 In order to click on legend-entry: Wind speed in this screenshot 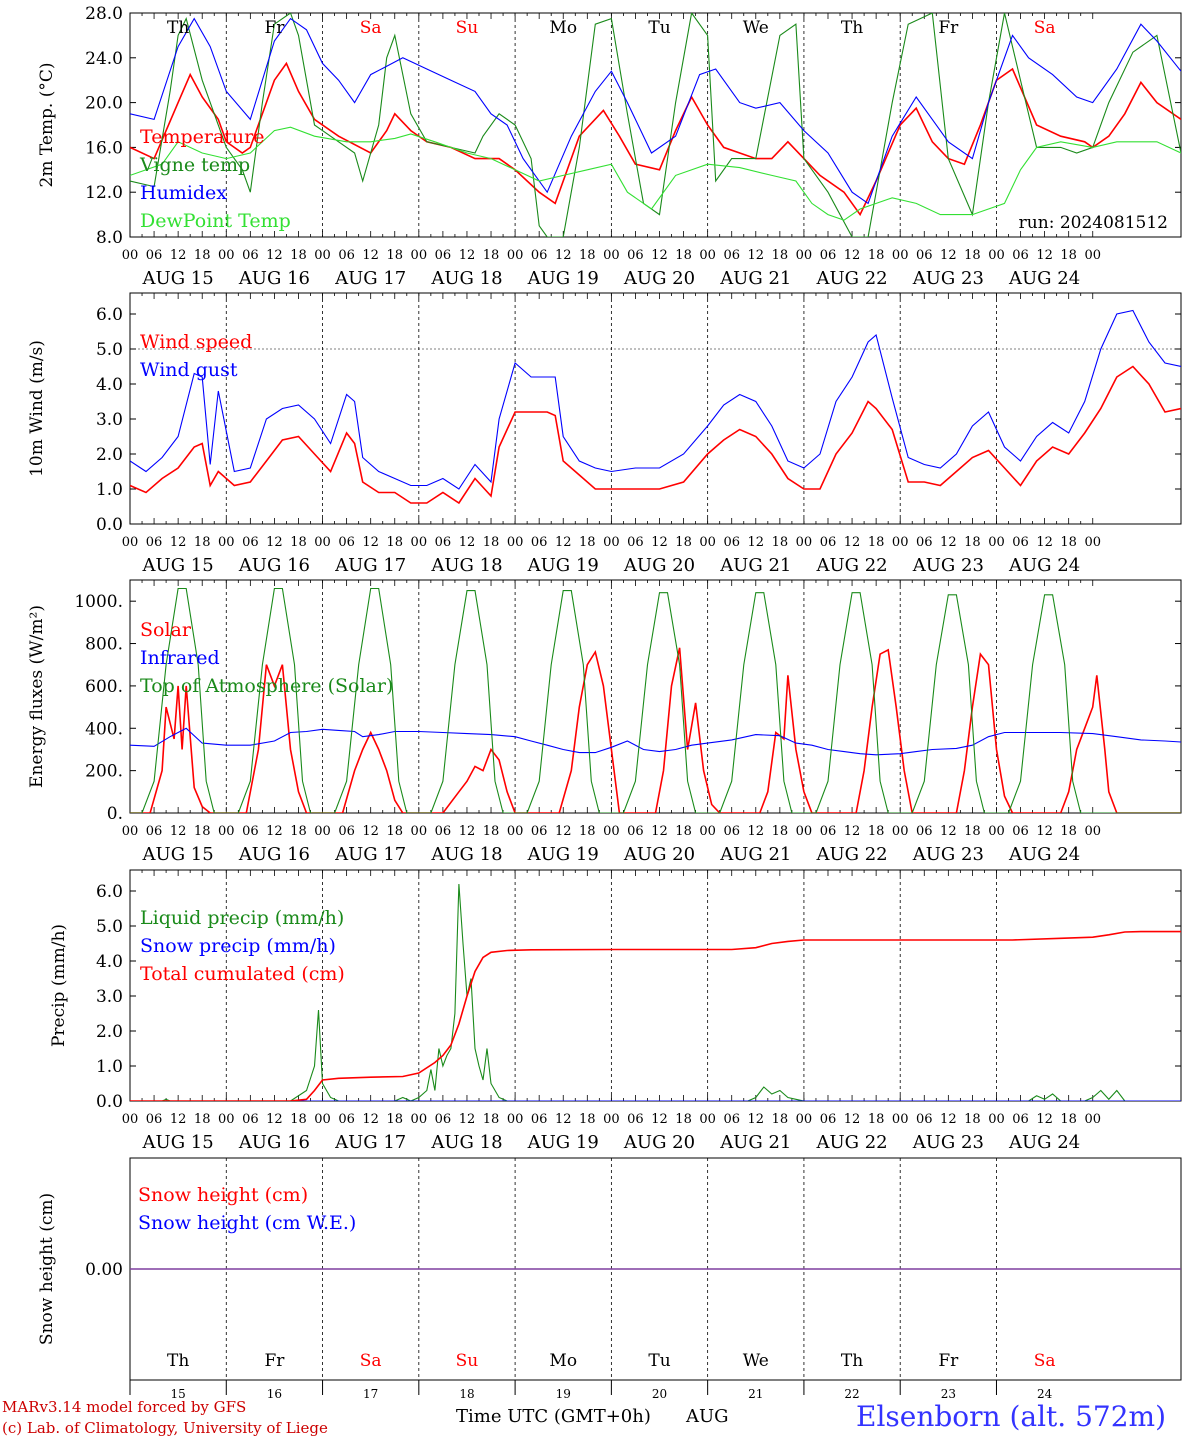, I will do `click(196, 342)`.